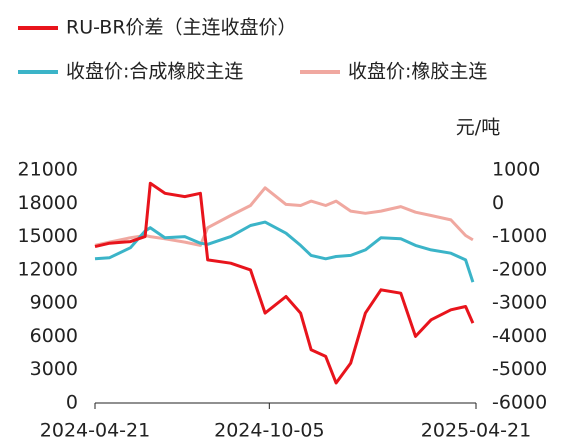 The width and height of the screenshot is (562, 442). What do you see at coordinates (54, 336) in the screenshot?
I see `y-tick-label: 6000` at bounding box center [54, 336].